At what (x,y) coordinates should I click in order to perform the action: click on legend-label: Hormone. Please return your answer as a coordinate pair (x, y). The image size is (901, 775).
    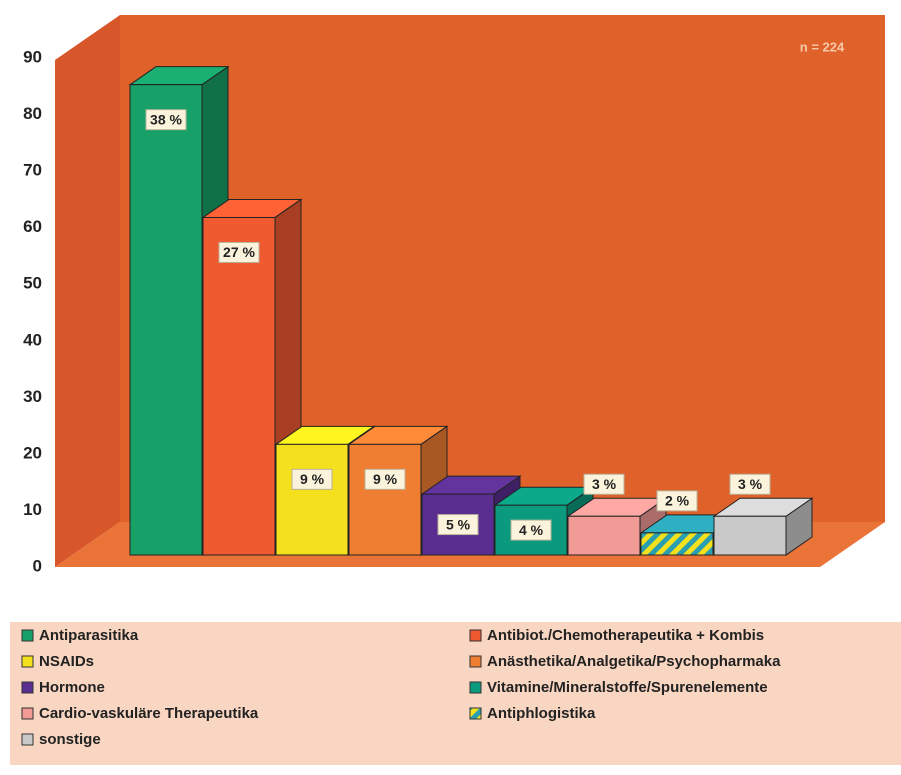
    Looking at the image, I should click on (72, 687).